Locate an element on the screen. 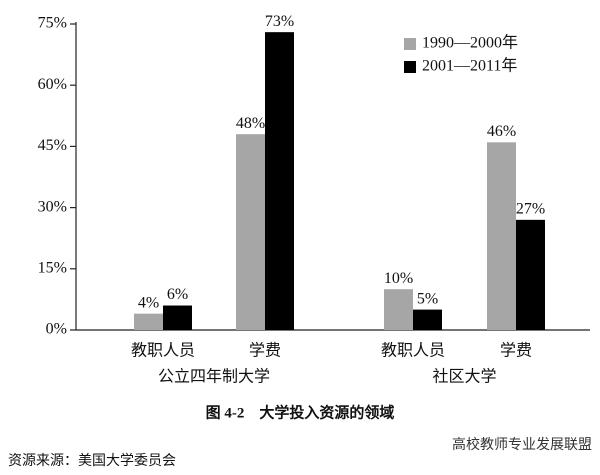  value-label: 10% is located at coordinates (398, 278).